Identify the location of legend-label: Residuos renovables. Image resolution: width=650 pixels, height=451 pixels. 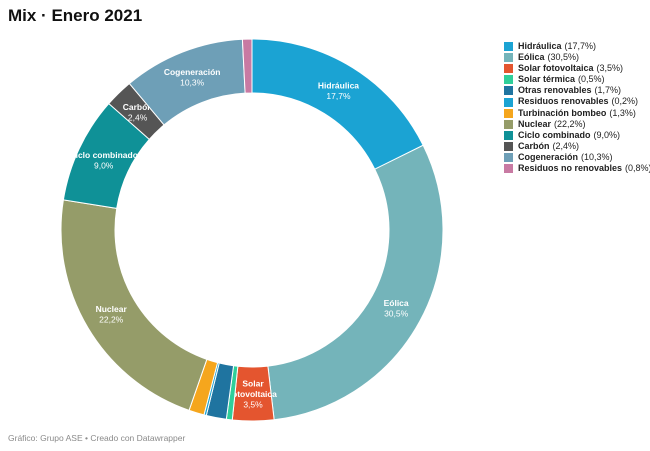
(563, 101).